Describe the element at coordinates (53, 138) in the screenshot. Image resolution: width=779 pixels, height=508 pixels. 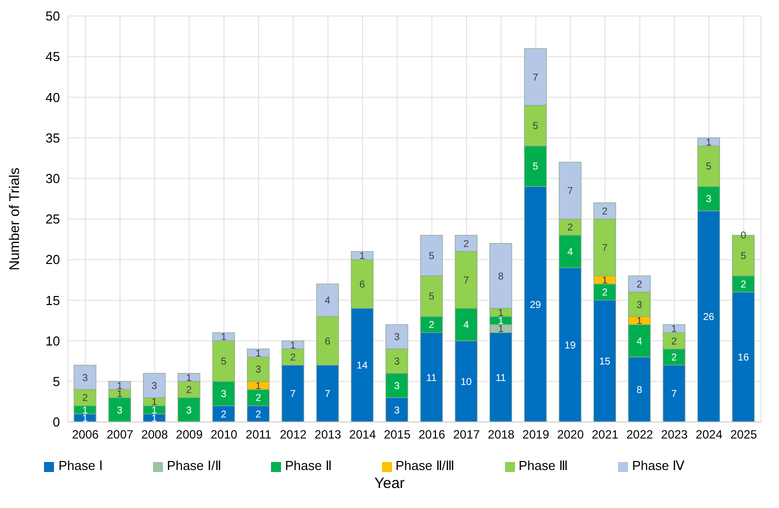
I see `y-tick-label: 35` at that location.